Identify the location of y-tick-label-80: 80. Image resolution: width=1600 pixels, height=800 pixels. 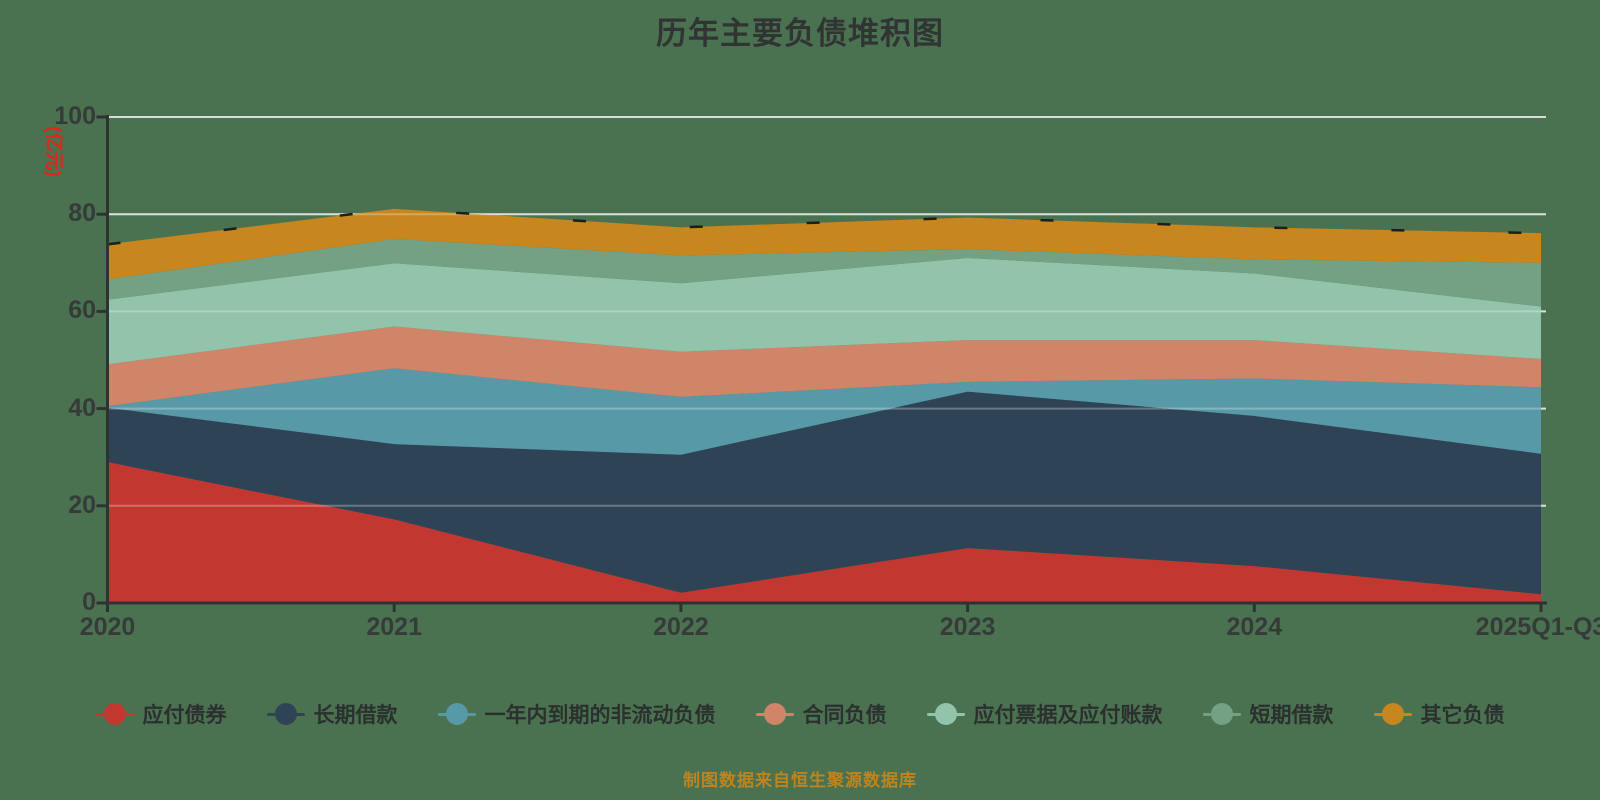
(82, 213).